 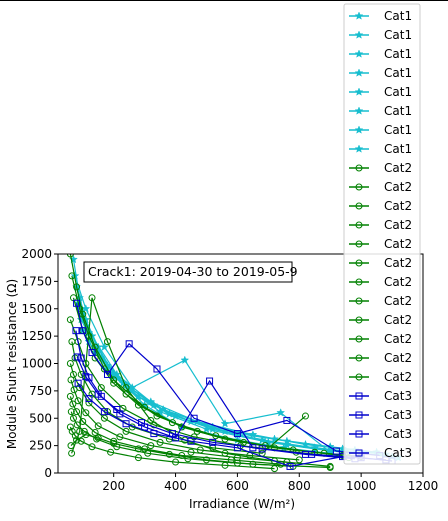 What do you see at coordinates (193, 271) in the screenshot?
I see `annotation-text: Crack1: 2019-04-30 to 2019-05-9` at bounding box center [193, 271].